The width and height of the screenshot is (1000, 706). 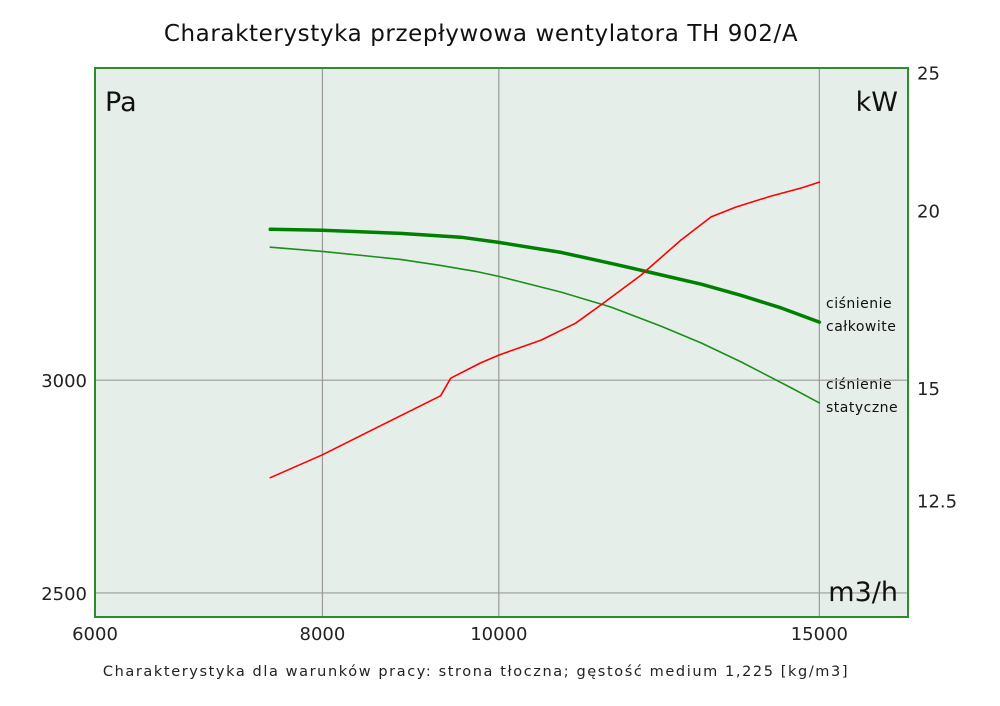 What do you see at coordinates (937, 502) in the screenshot?
I see `y-right-tick-label: 12.5` at bounding box center [937, 502].